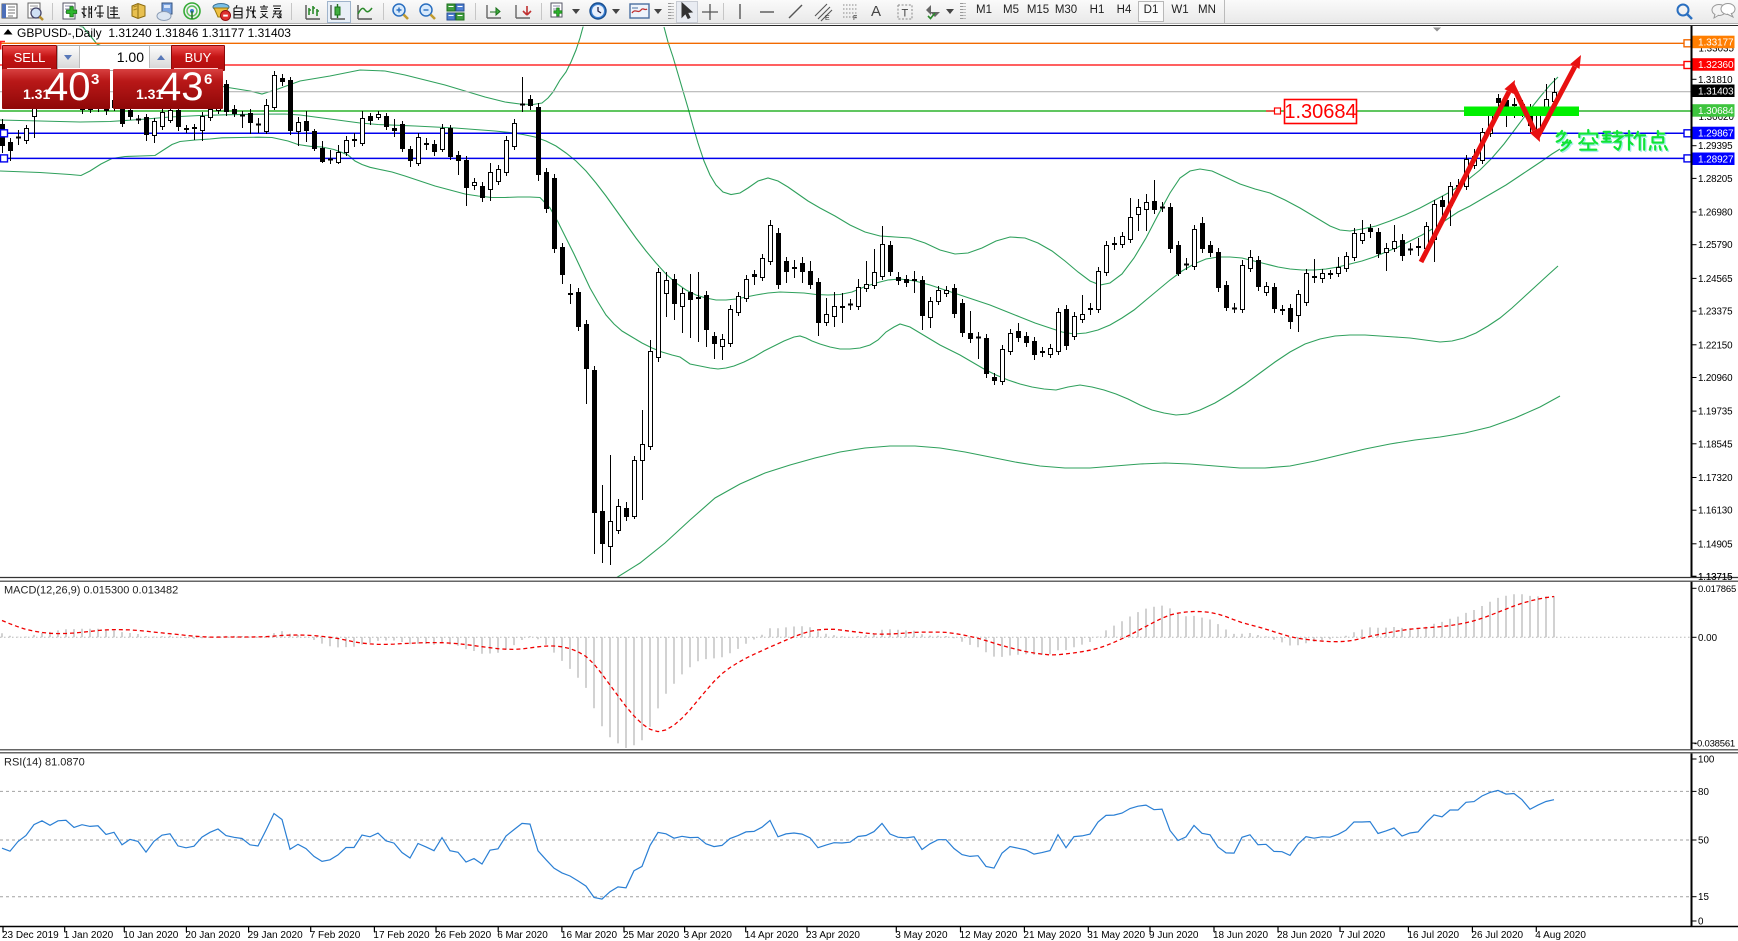  Describe the element at coordinates (1052, 935) in the screenshot. I see `svg-text: 21 May 2020` at that location.